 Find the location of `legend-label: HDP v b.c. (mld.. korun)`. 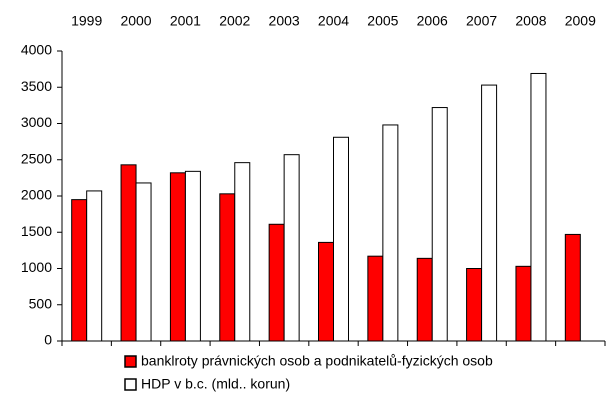

legend-label: HDP v b.c. (mld.. korun) is located at coordinates (215, 384).